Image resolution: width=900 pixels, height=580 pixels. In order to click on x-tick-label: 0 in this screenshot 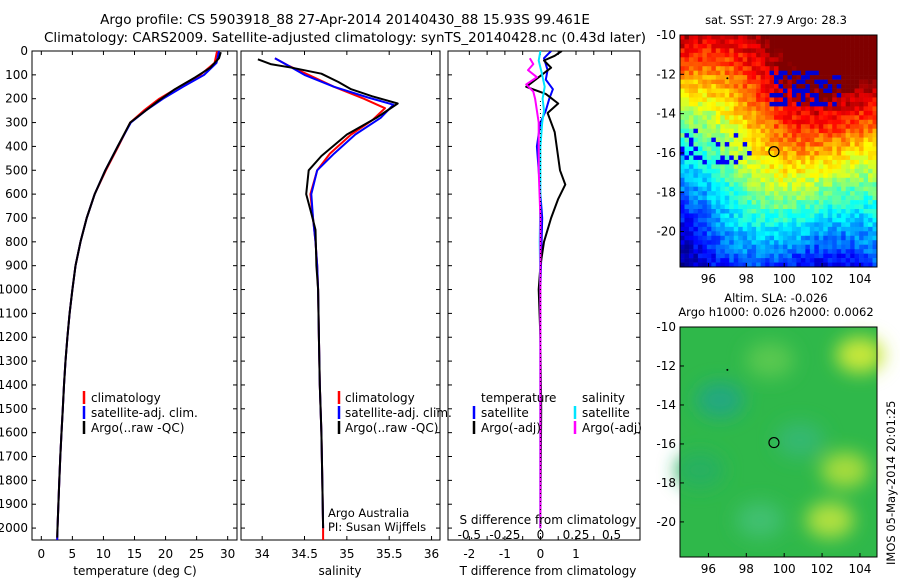, I will do `click(541, 554)`.